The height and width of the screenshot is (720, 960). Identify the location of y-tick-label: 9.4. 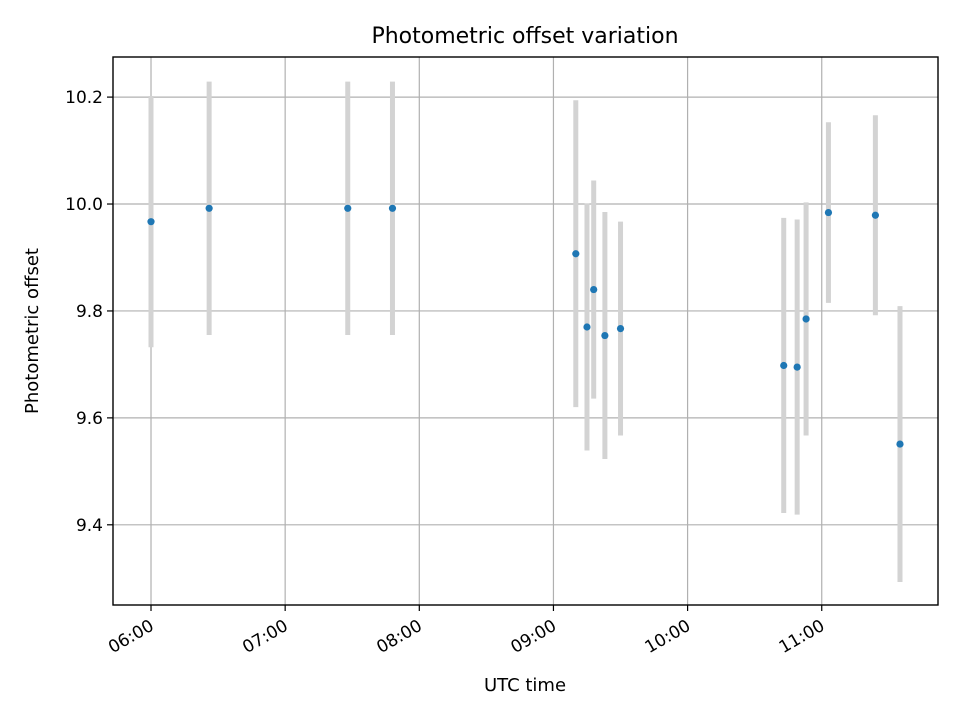
(89, 526).